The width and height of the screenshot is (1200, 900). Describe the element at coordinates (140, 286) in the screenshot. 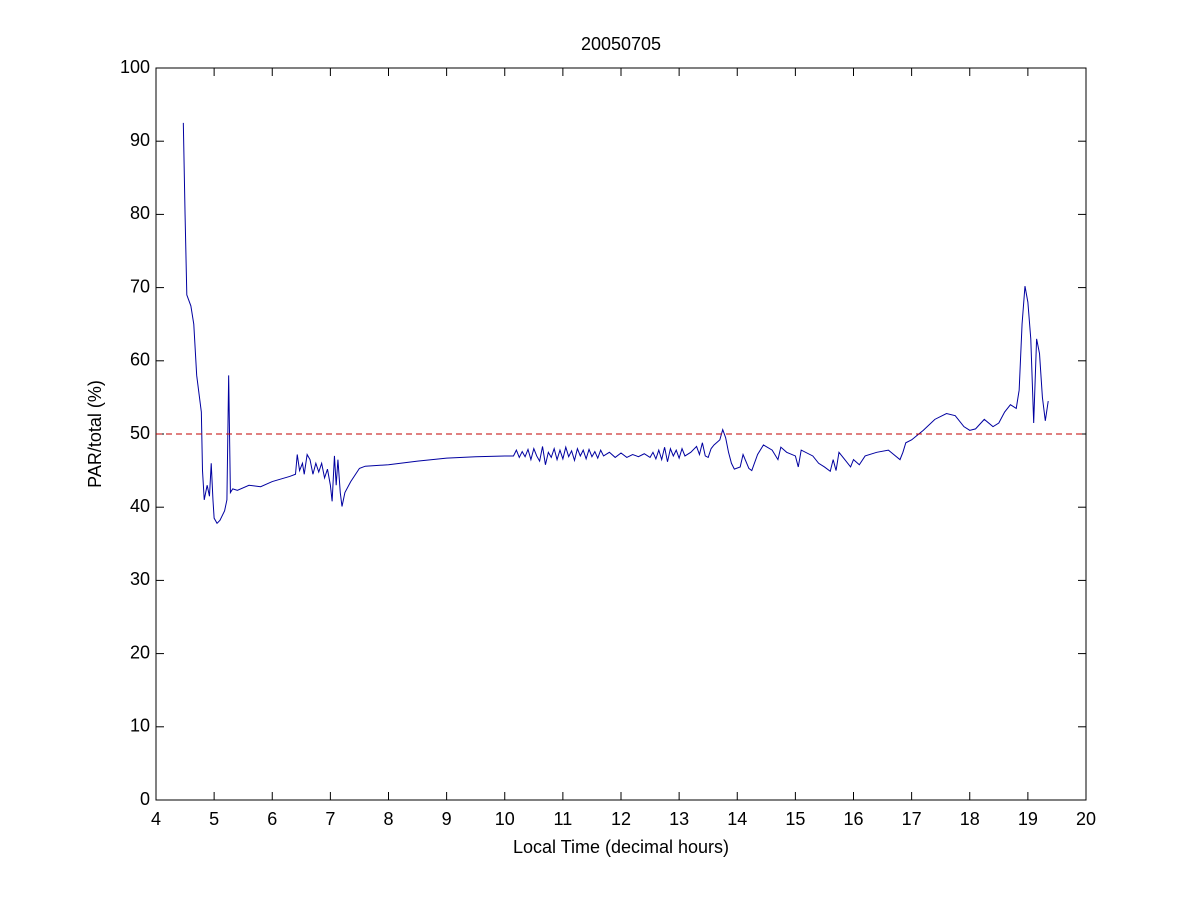

I see `y-tick-label: 70` at that location.